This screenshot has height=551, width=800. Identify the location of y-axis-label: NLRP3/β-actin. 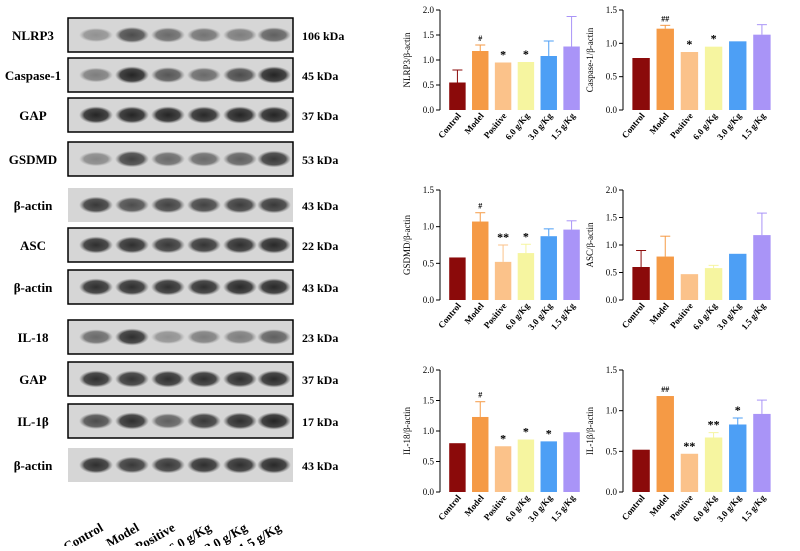
(407, 60).